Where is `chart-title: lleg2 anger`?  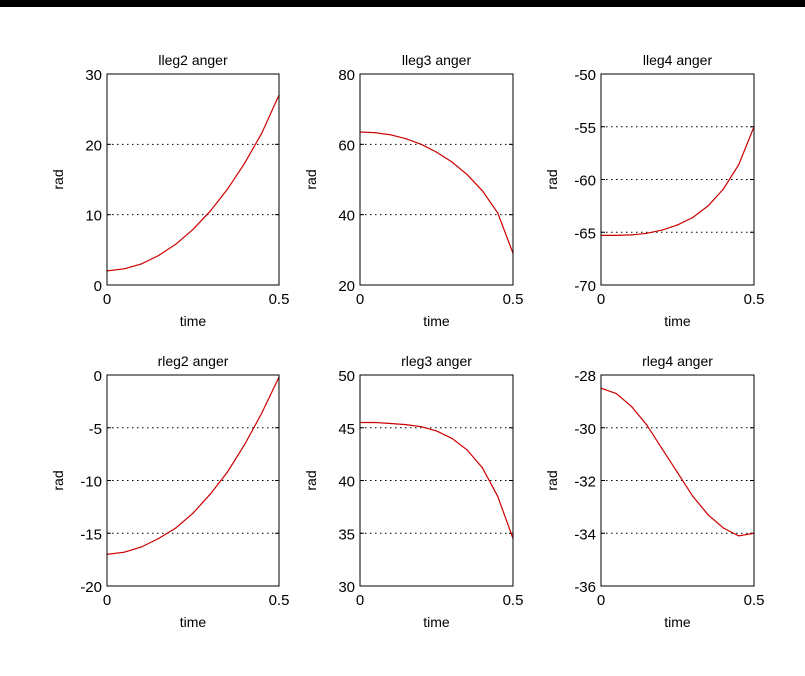
chart-title: lleg2 anger is located at coordinates (193, 60).